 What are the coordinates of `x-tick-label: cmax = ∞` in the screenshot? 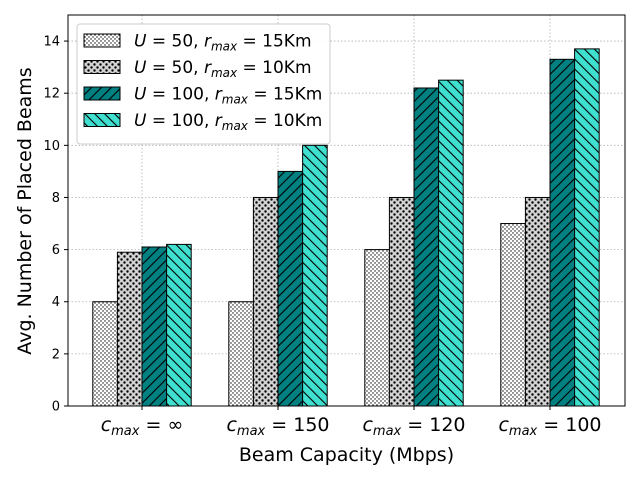 It's located at (142, 426).